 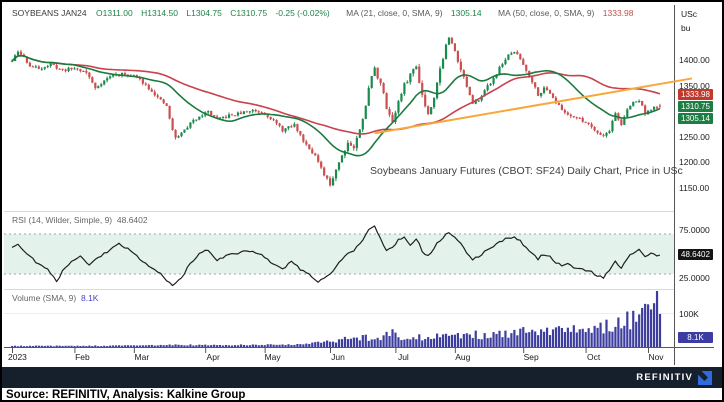 I want to click on volume-series, so click(x=336, y=319).